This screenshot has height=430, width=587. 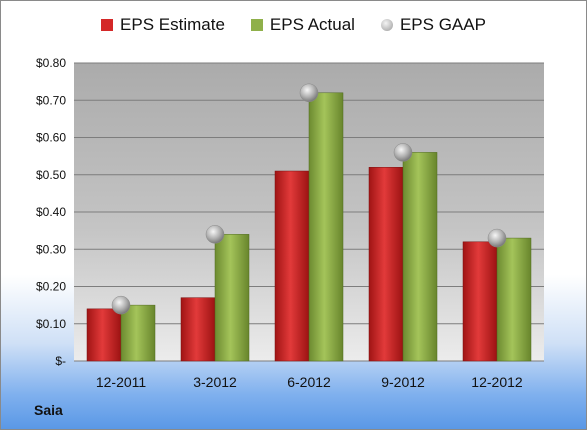 I want to click on y-tick-label: $0.30, so click(x=51, y=249).